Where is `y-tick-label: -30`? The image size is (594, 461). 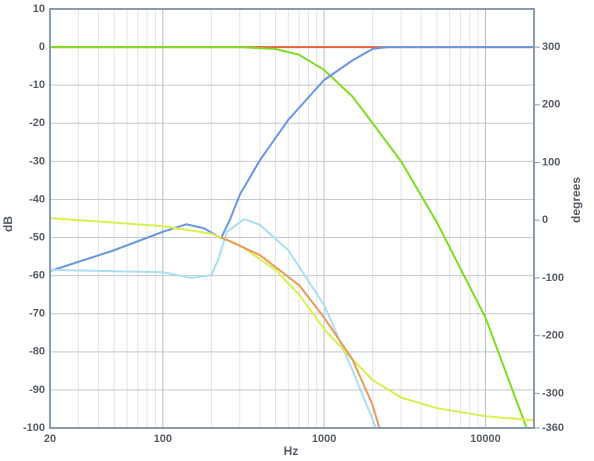
y-tick-label: -30 is located at coordinates (37, 161).